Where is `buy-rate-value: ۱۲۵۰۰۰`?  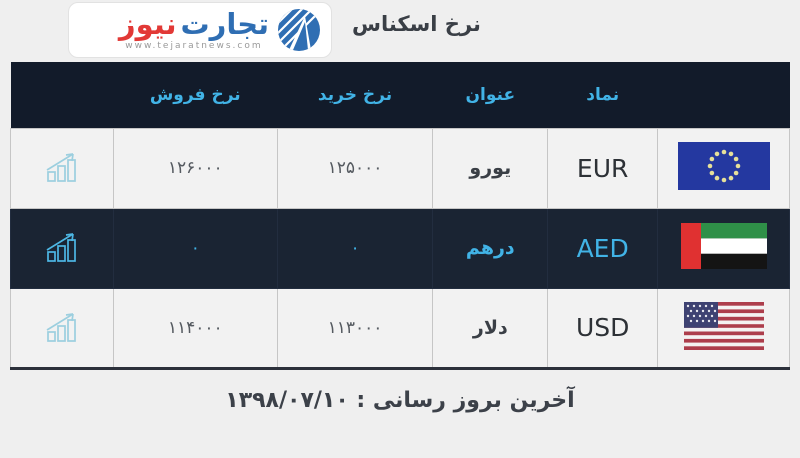 buy-rate-value: ۱۲۵۰۰۰ is located at coordinates (355, 168).